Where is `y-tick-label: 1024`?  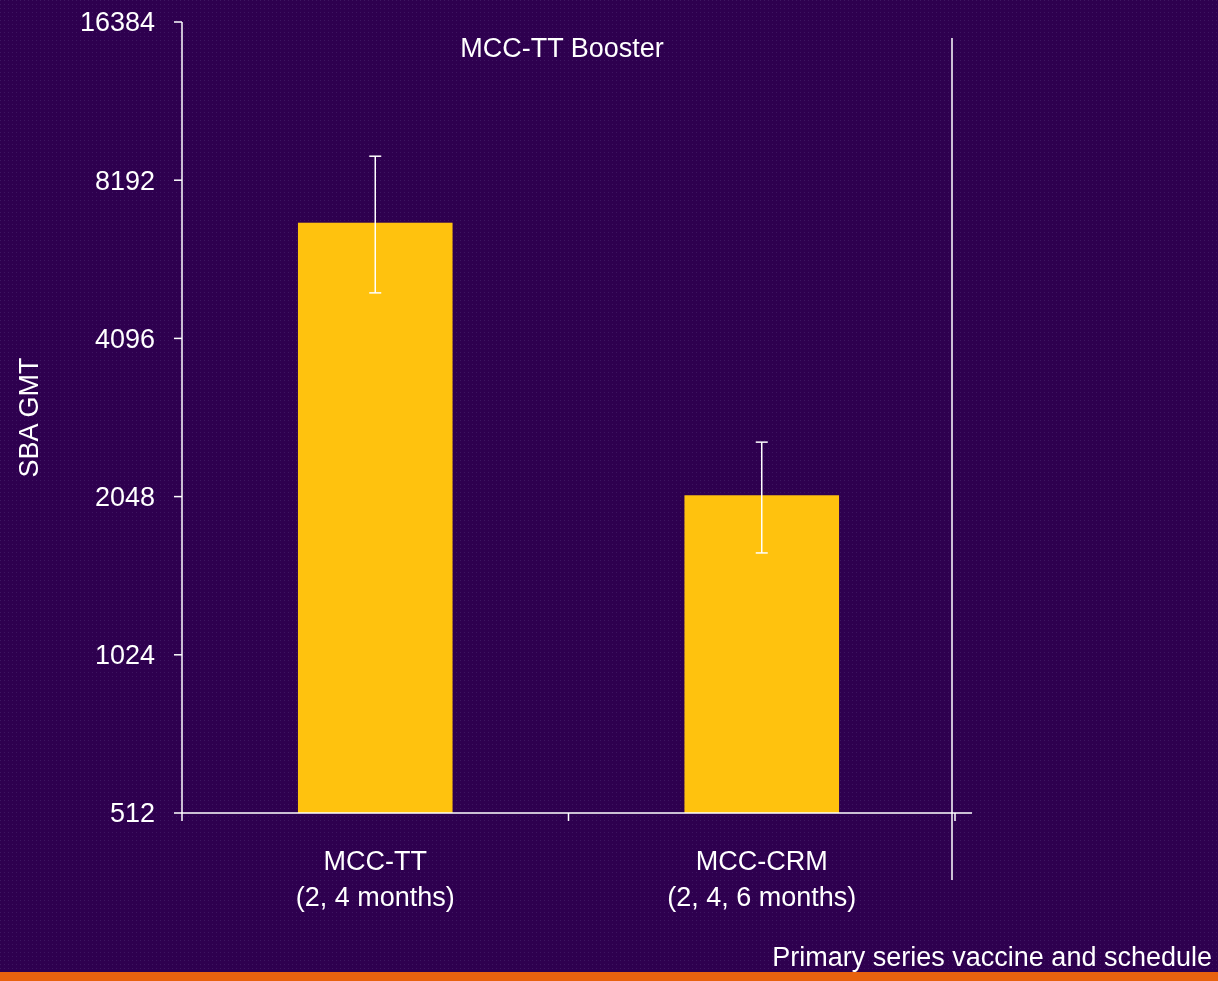
y-tick-label: 1024 is located at coordinates (124, 655).